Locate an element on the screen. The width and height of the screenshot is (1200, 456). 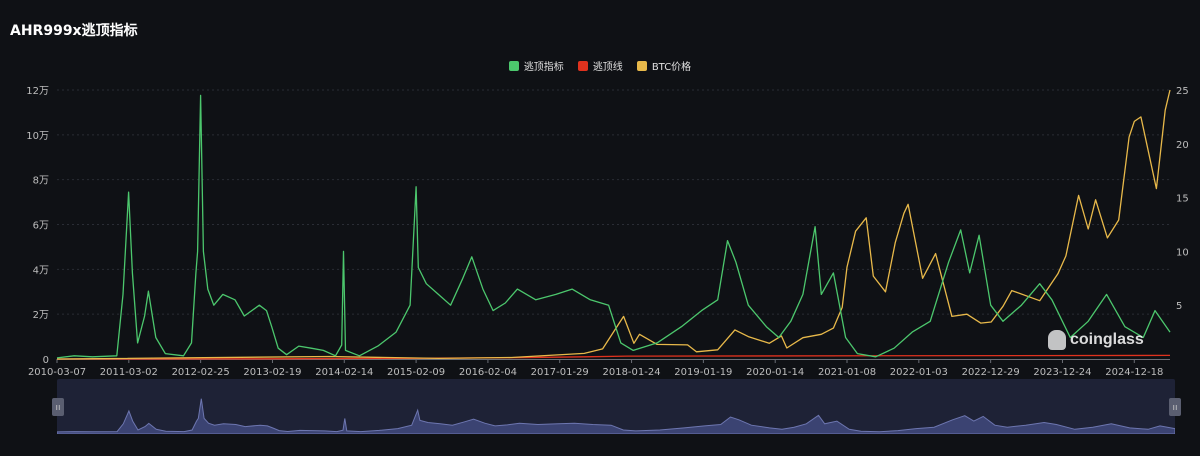
legend-label-indicator: 逃顶指标 is located at coordinates (543, 67).